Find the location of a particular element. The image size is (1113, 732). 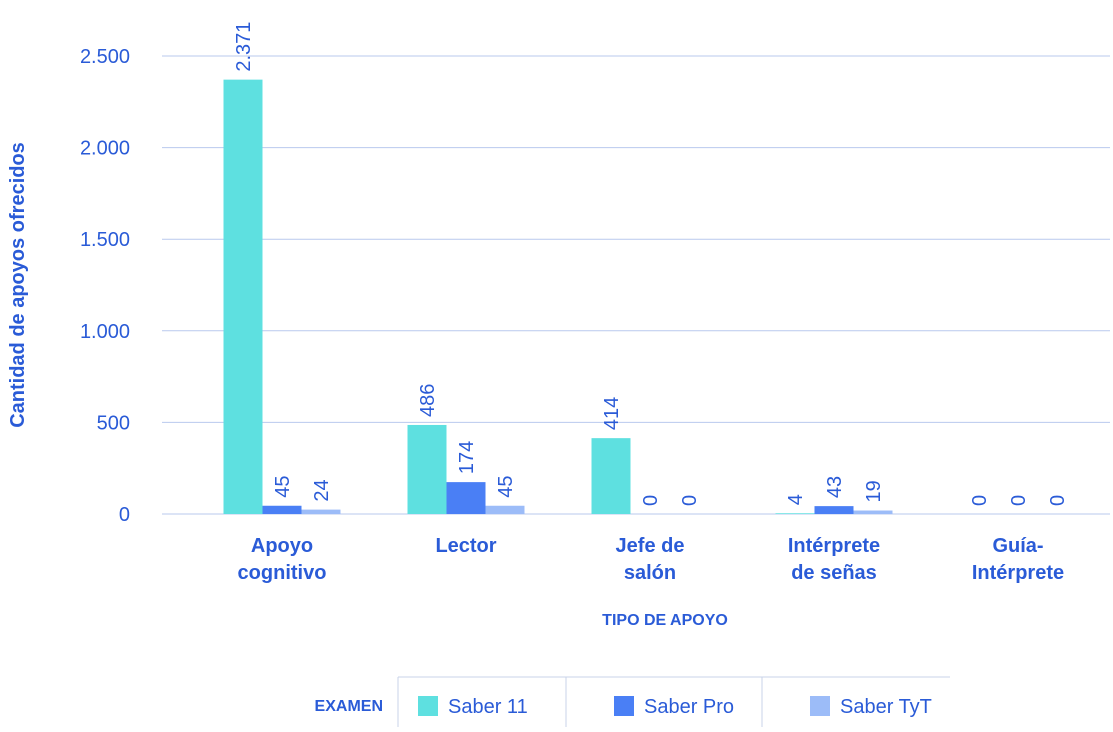

y-tick-label: 2.500 is located at coordinates (105, 57).